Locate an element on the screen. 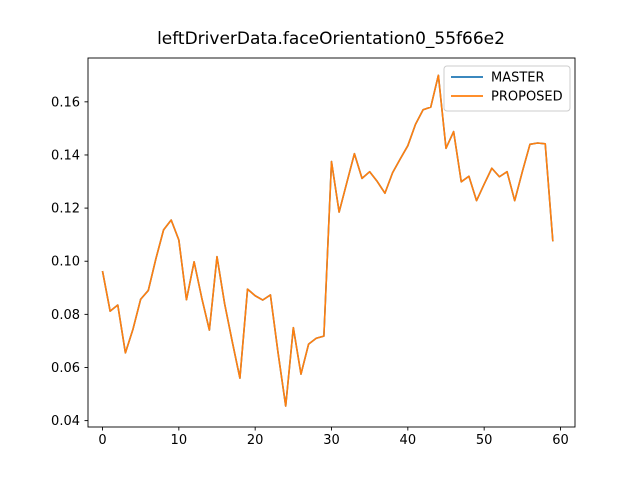  chart-title: leftDriverData.faceOrientation0_55f66e2 is located at coordinates (331, 39).